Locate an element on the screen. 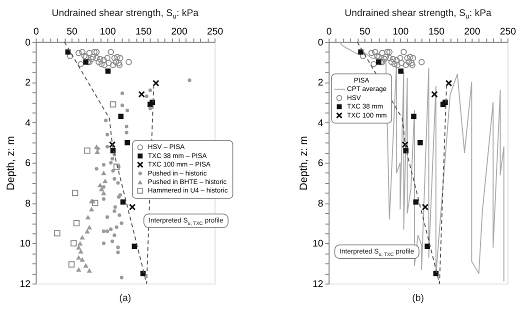 The image size is (520, 320). text: (a) is located at coordinates (125, 298).